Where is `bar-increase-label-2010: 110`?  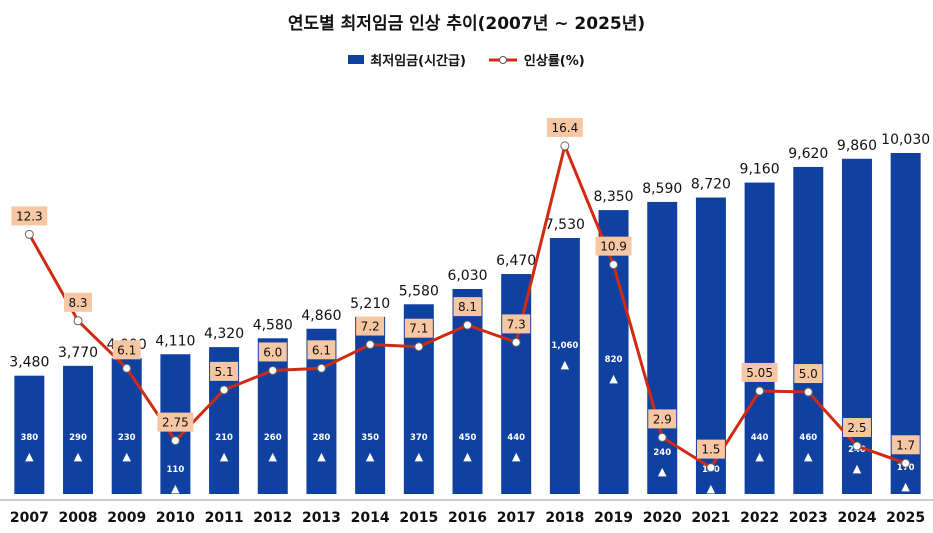 bar-increase-label-2010: 110 is located at coordinates (176, 470).